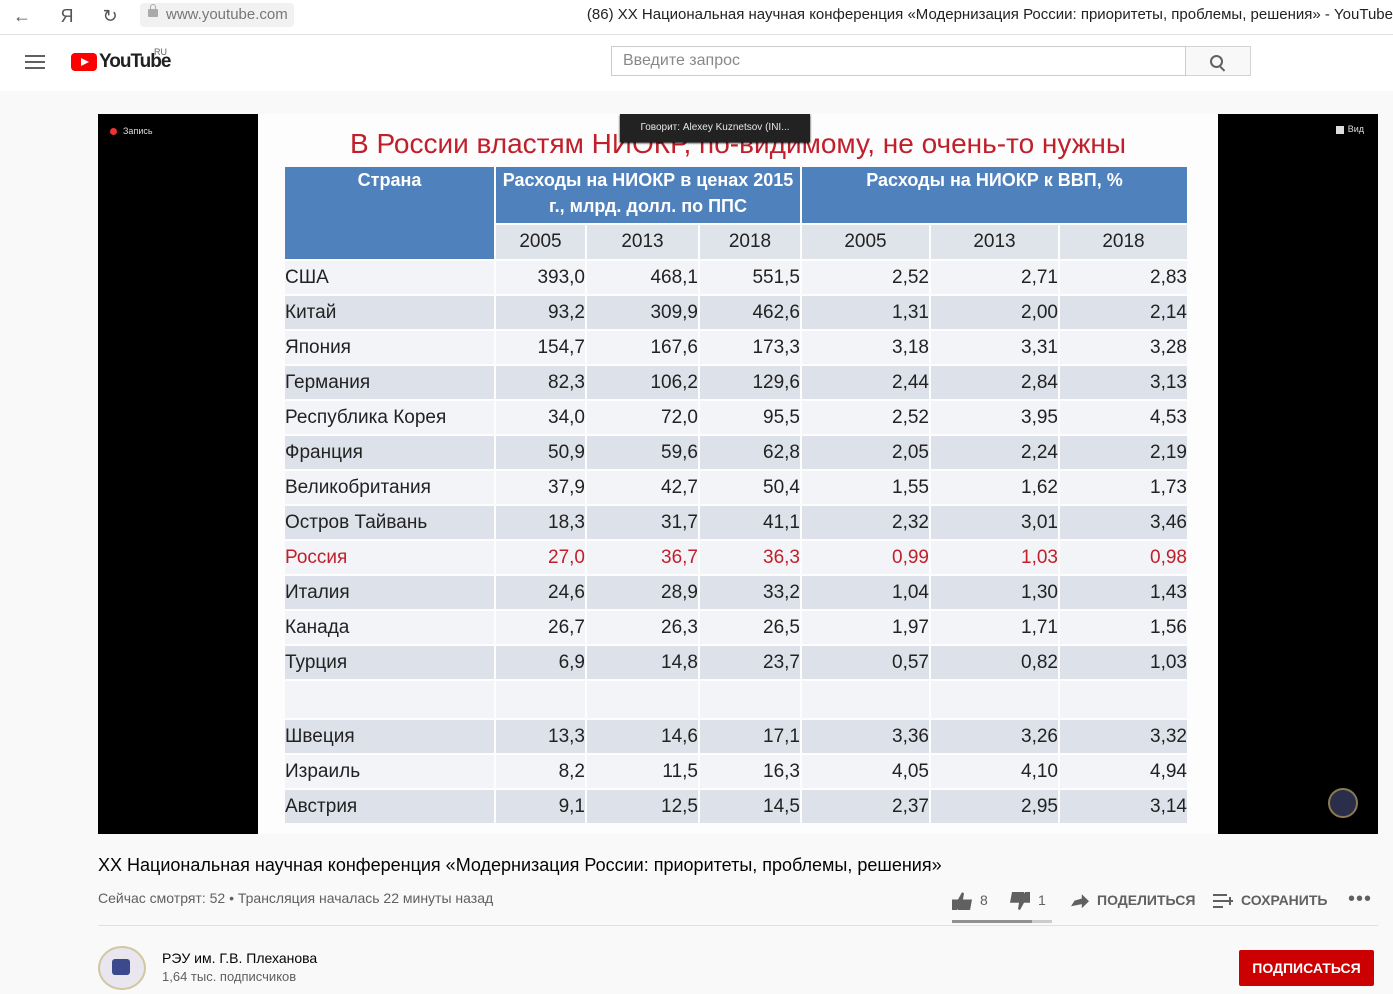 Image resolution: width=1393 pixels, height=994 pixels. I want to click on value-cell: 2,95, so click(994, 806).